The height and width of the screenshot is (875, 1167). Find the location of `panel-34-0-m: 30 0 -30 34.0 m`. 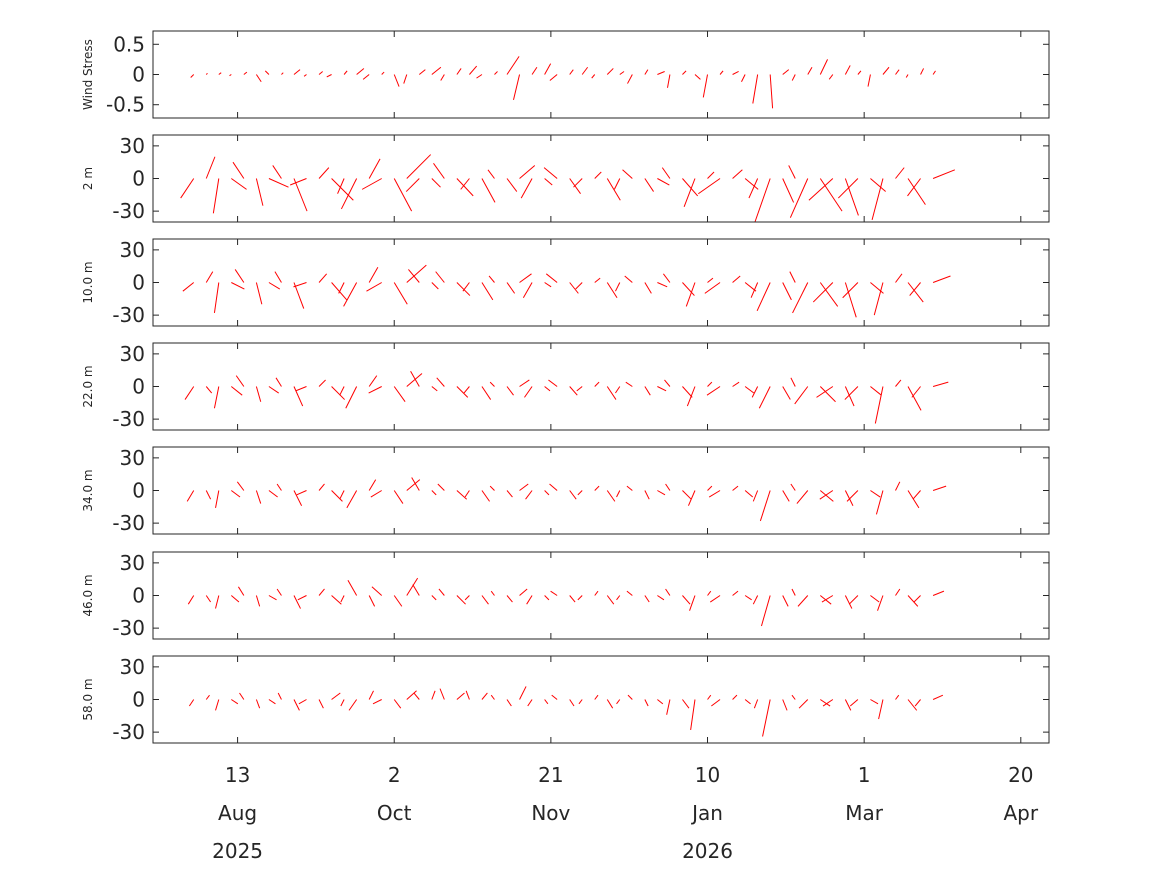

panel-34-0-m: 30 0 -30 34.0 m is located at coordinates (565, 490).